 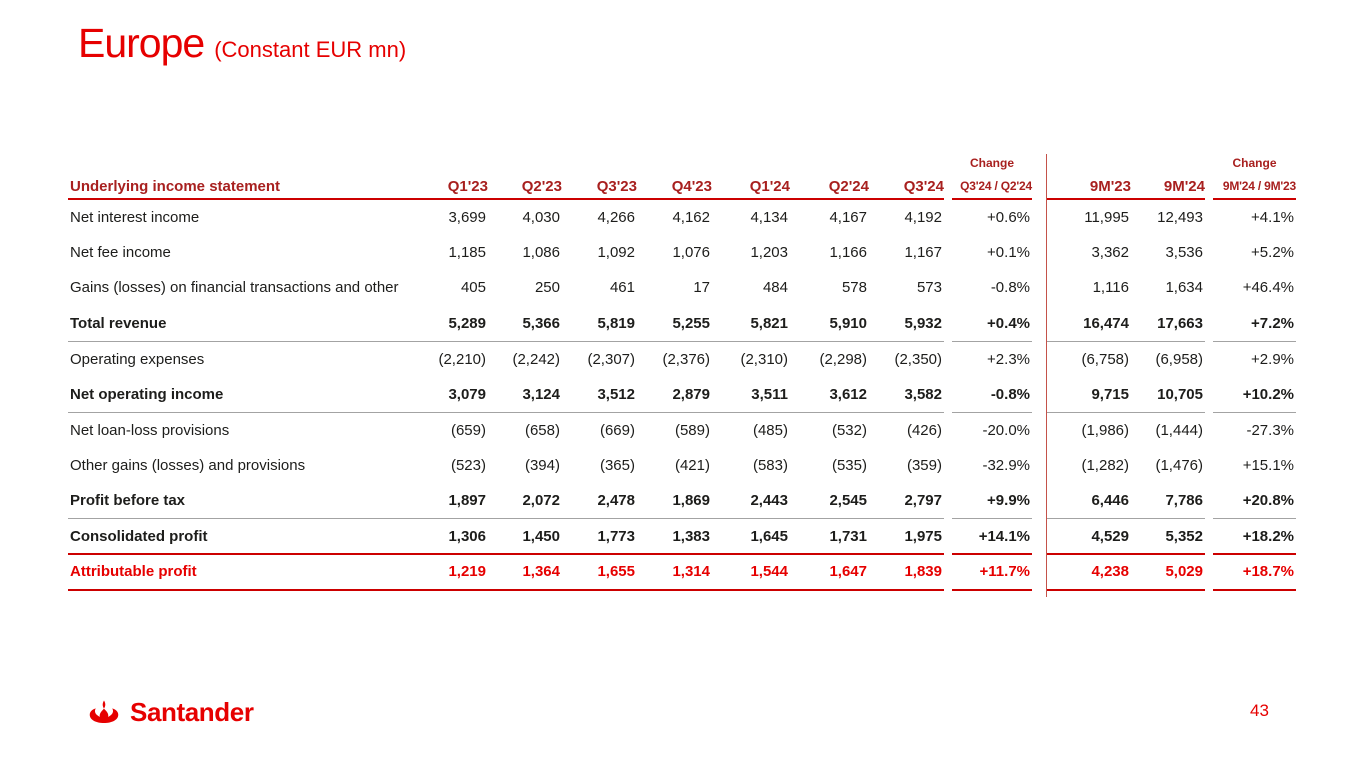 What do you see at coordinates (829, 323) in the screenshot?
I see `cell-q2-24: 5,910` at bounding box center [829, 323].